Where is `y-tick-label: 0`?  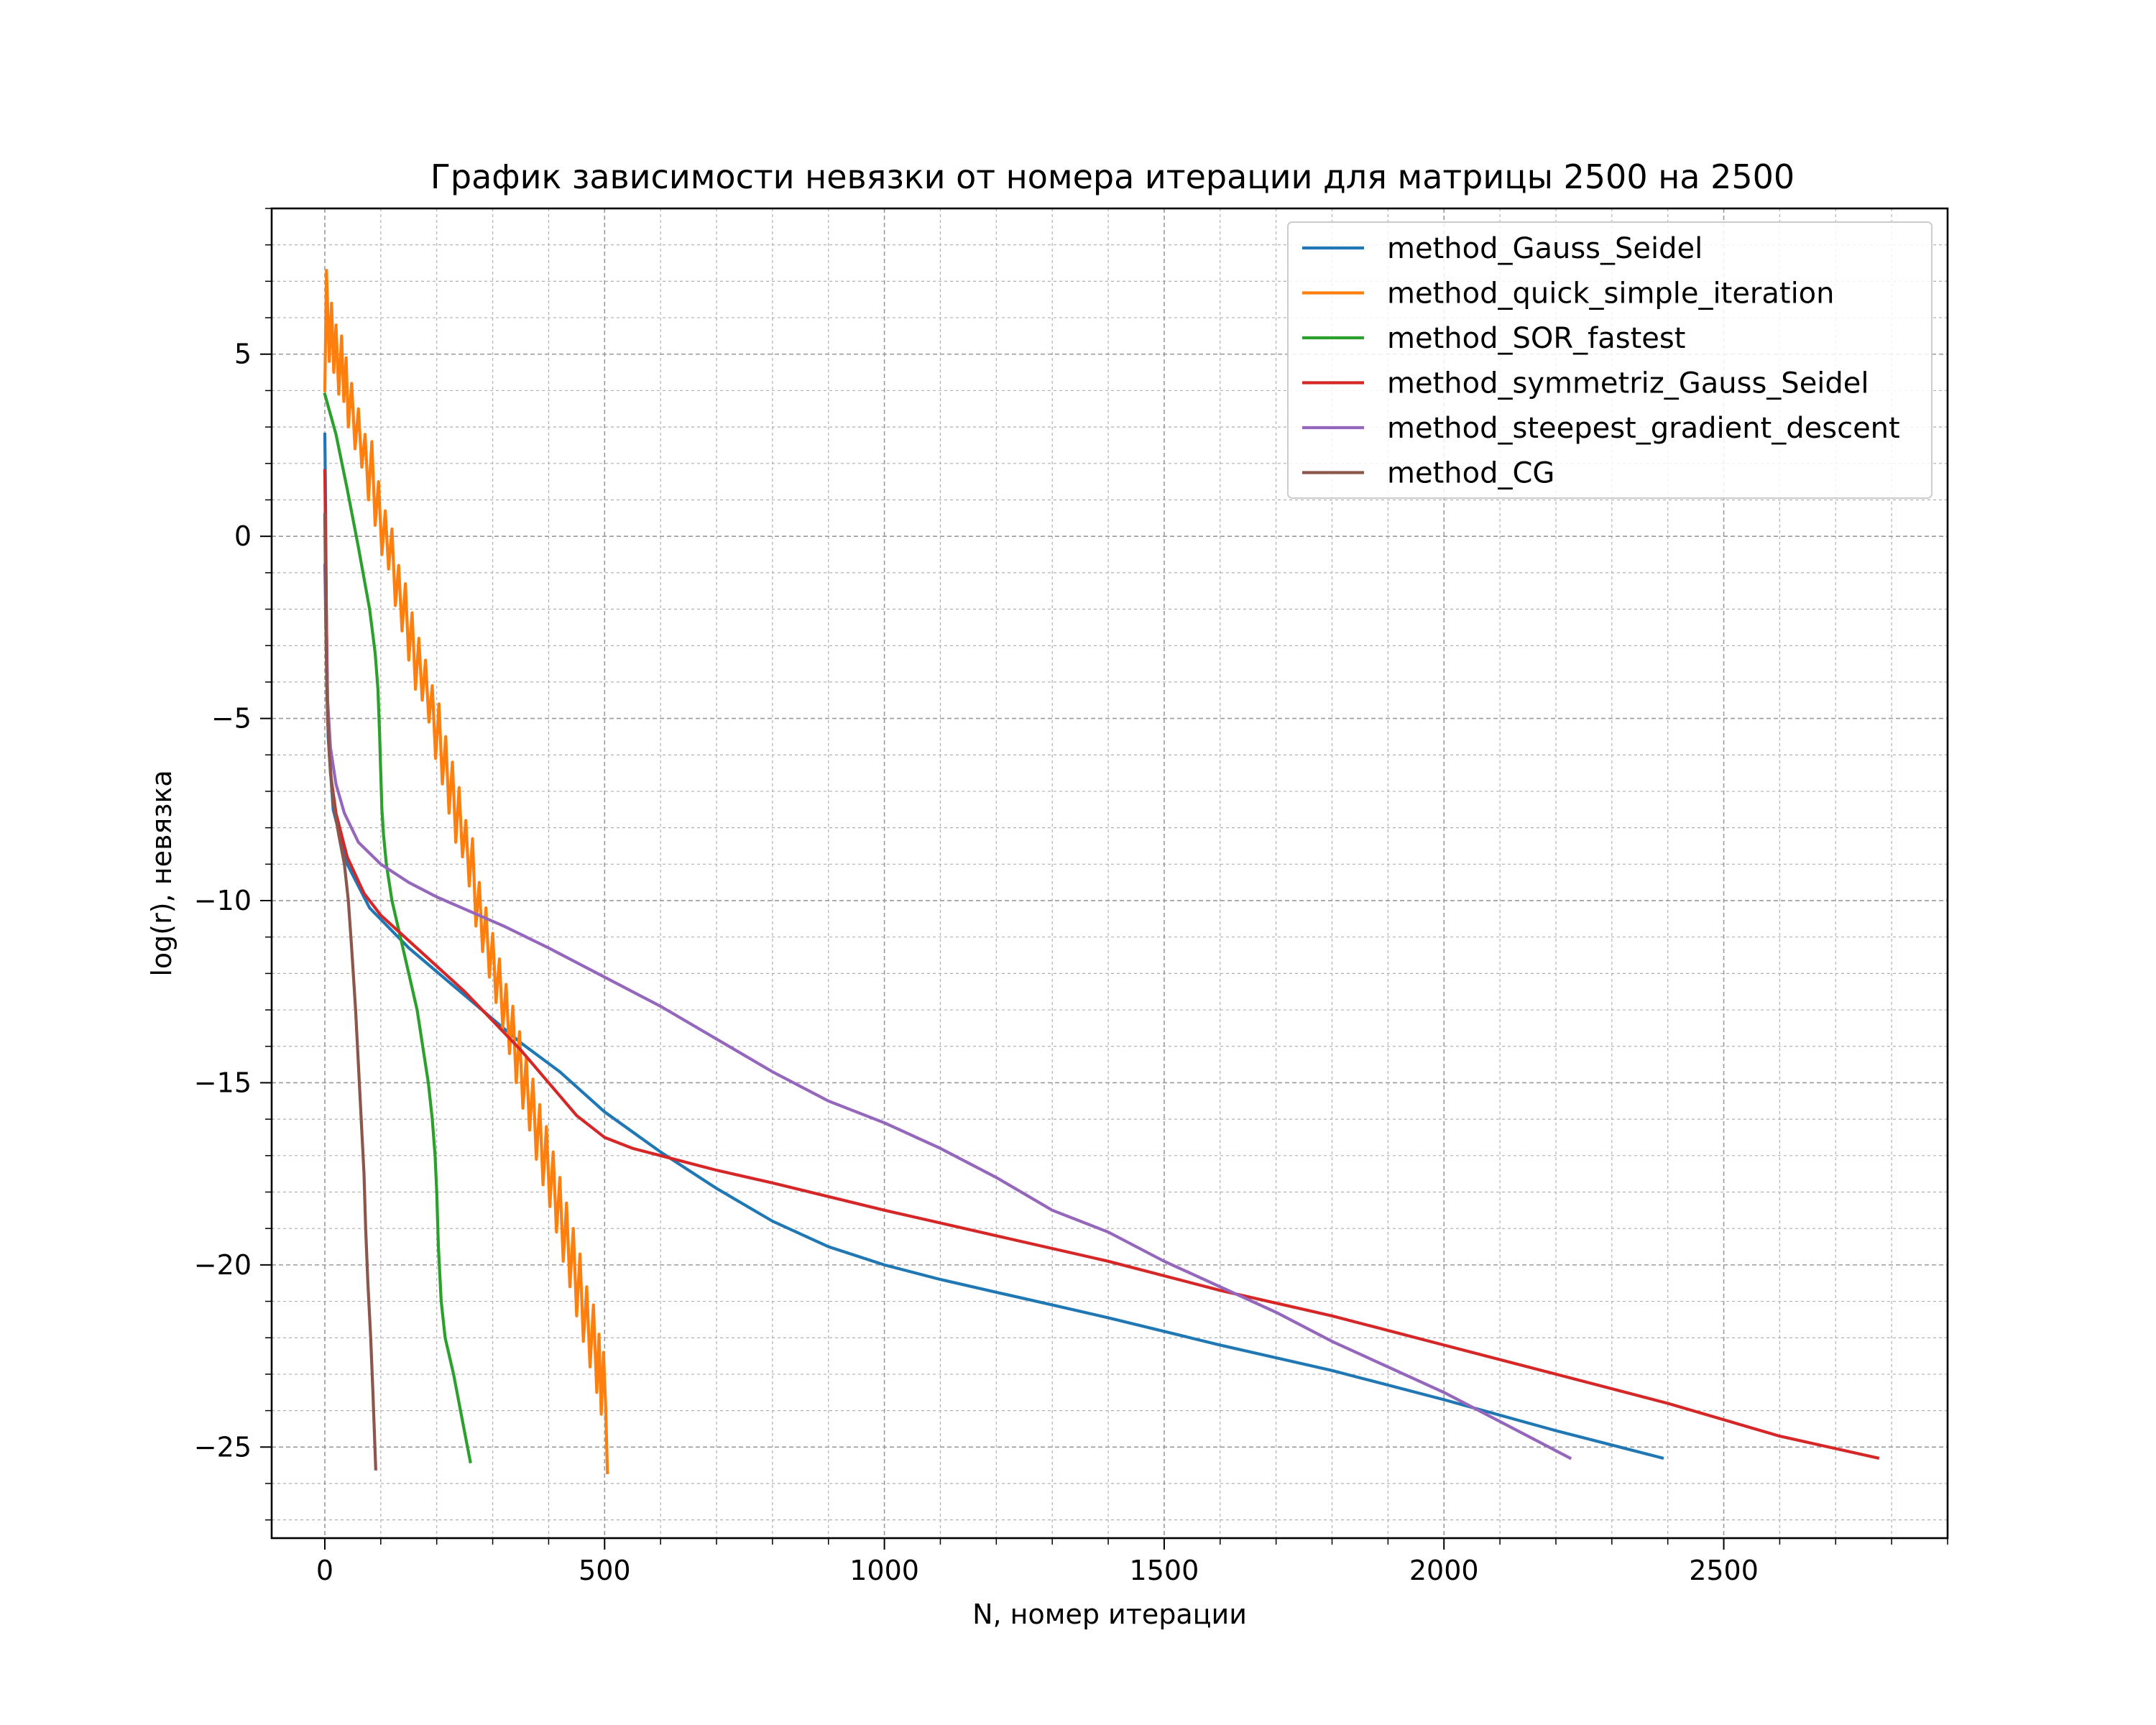
y-tick-label: 0 is located at coordinates (243, 536).